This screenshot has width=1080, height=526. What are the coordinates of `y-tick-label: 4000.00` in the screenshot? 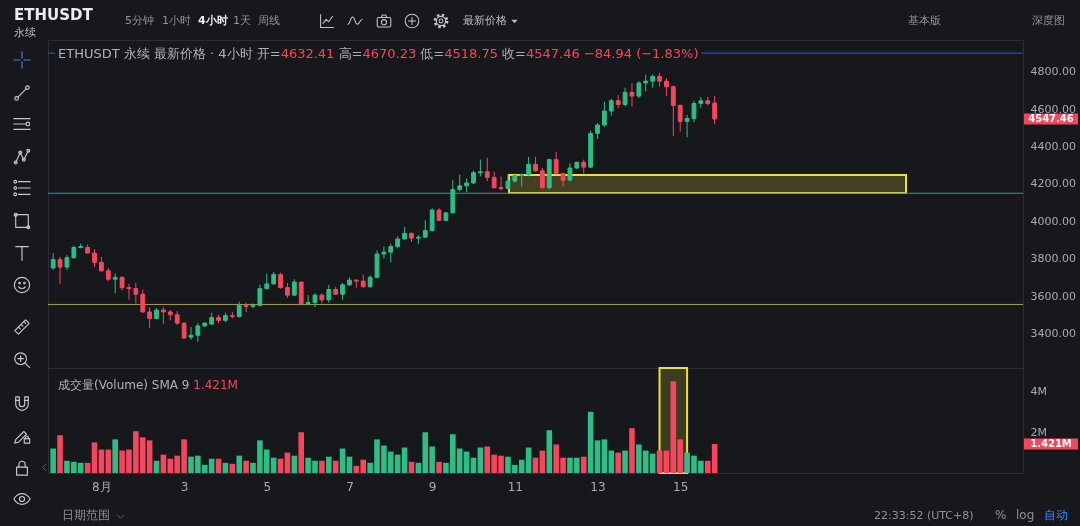 It's located at (1053, 221).